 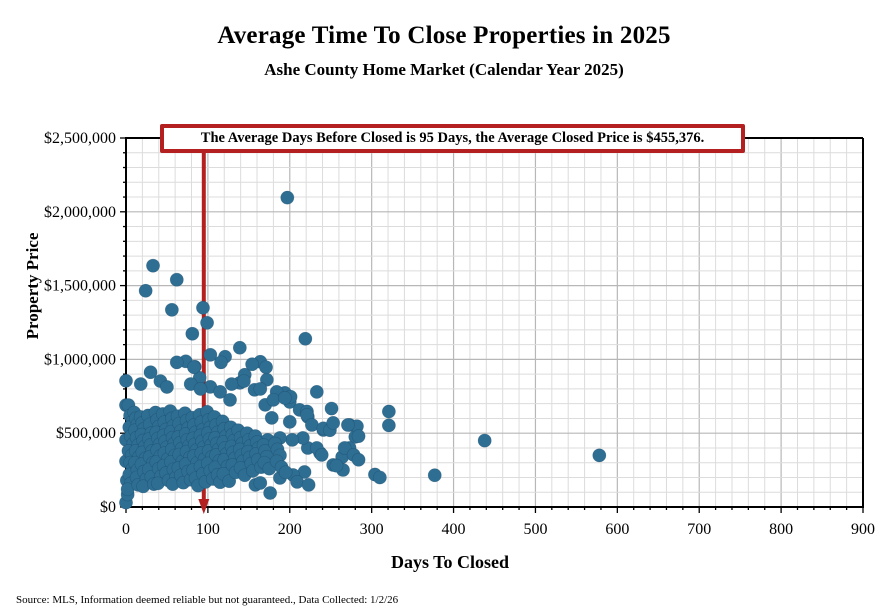 I want to click on x-tick-label: 600, so click(x=617, y=529).